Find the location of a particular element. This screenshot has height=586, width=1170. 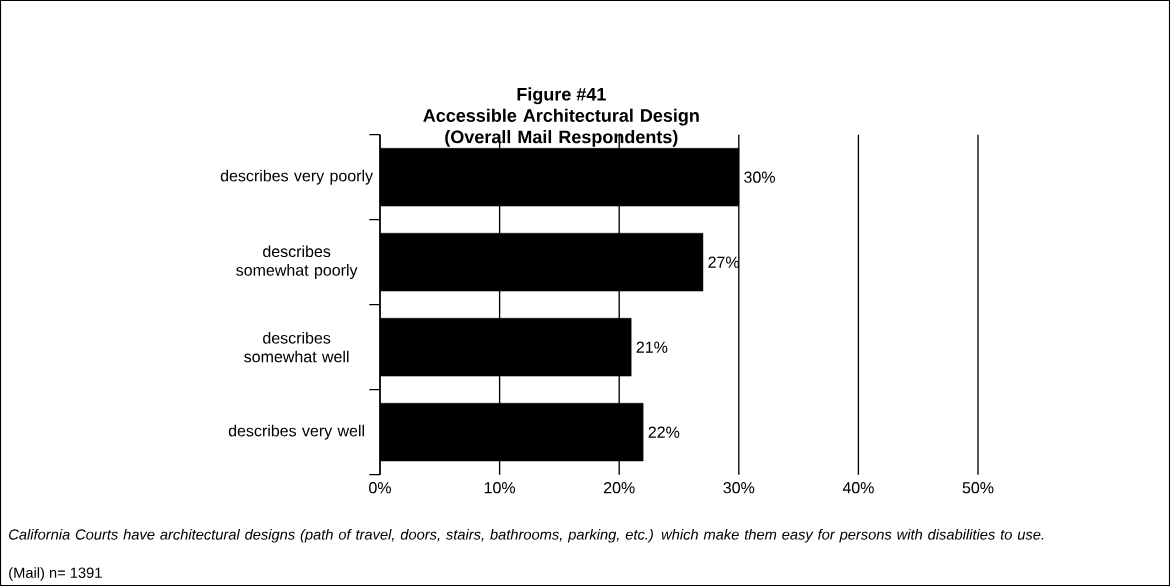

data-label: 21% is located at coordinates (652, 347).